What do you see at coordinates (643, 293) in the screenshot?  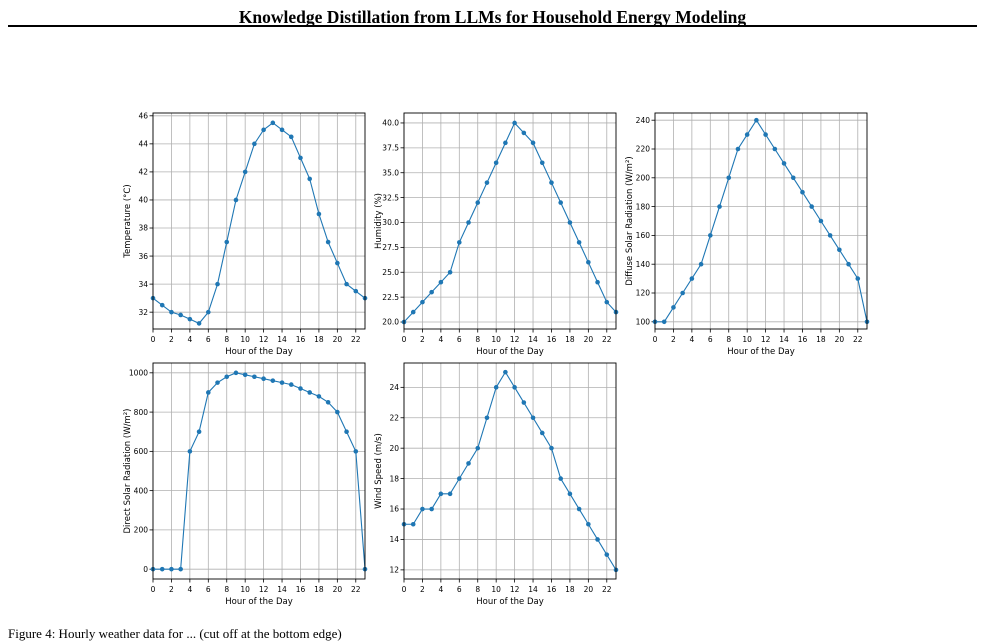 I see `y-tick-label: 120` at bounding box center [643, 293].